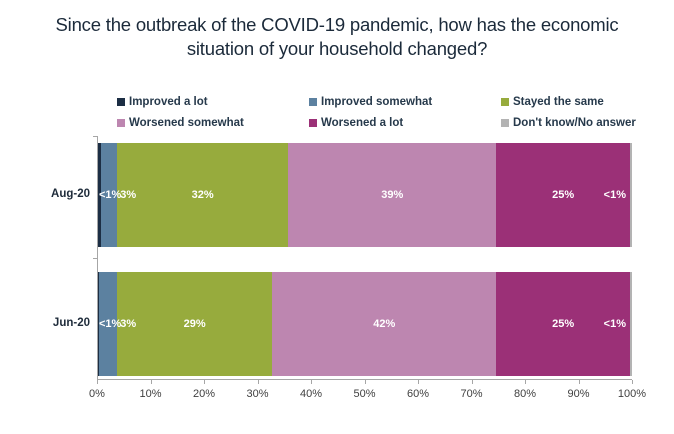 This screenshot has height=434, width=674. Describe the element at coordinates (186, 123) in the screenshot. I see `legend-label: Worsened somewhat` at that location.